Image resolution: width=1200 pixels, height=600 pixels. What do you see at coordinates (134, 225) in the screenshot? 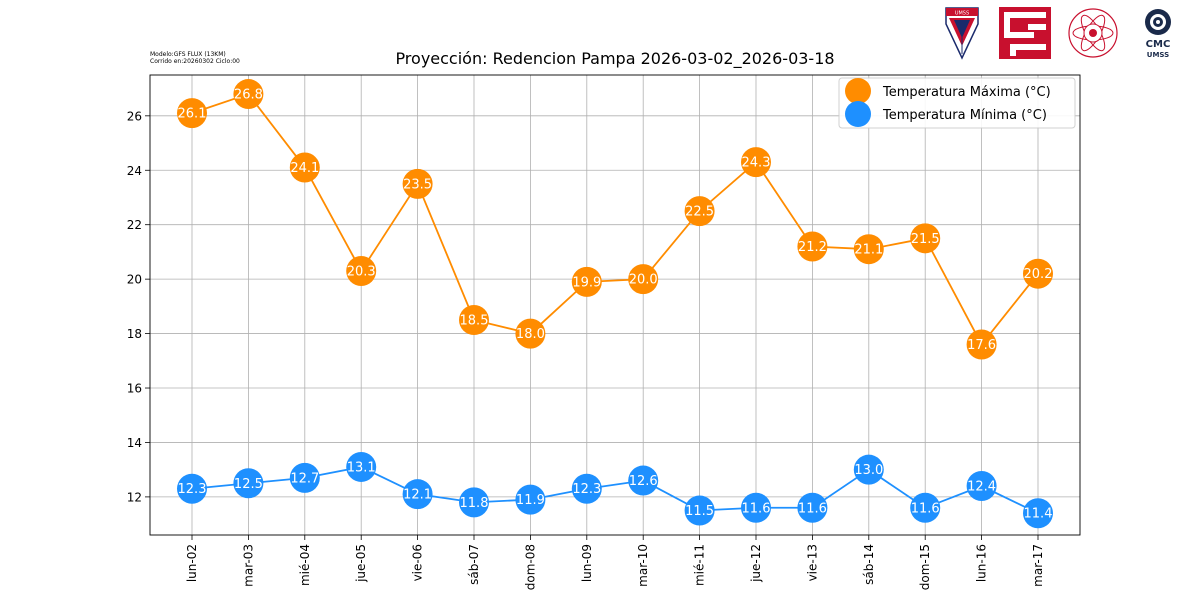
I see `y-tick-label: 22` at bounding box center [134, 225].